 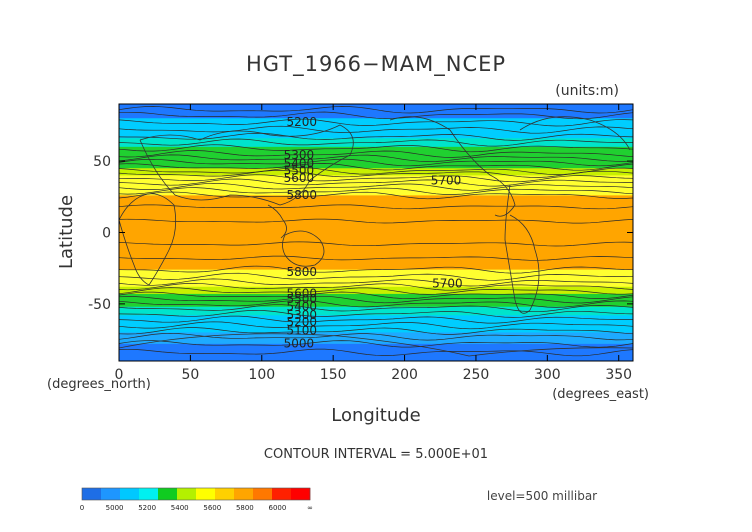 I want to click on level-text: level=500 millibar, so click(x=542, y=496).